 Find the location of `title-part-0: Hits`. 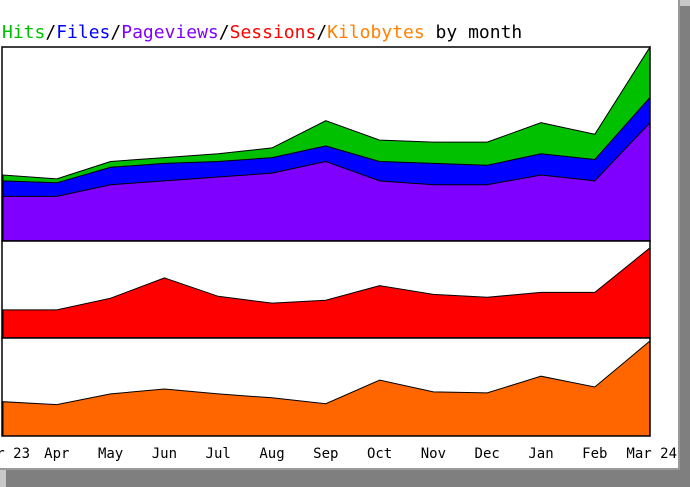

title-part-0: Hits is located at coordinates (23, 32).